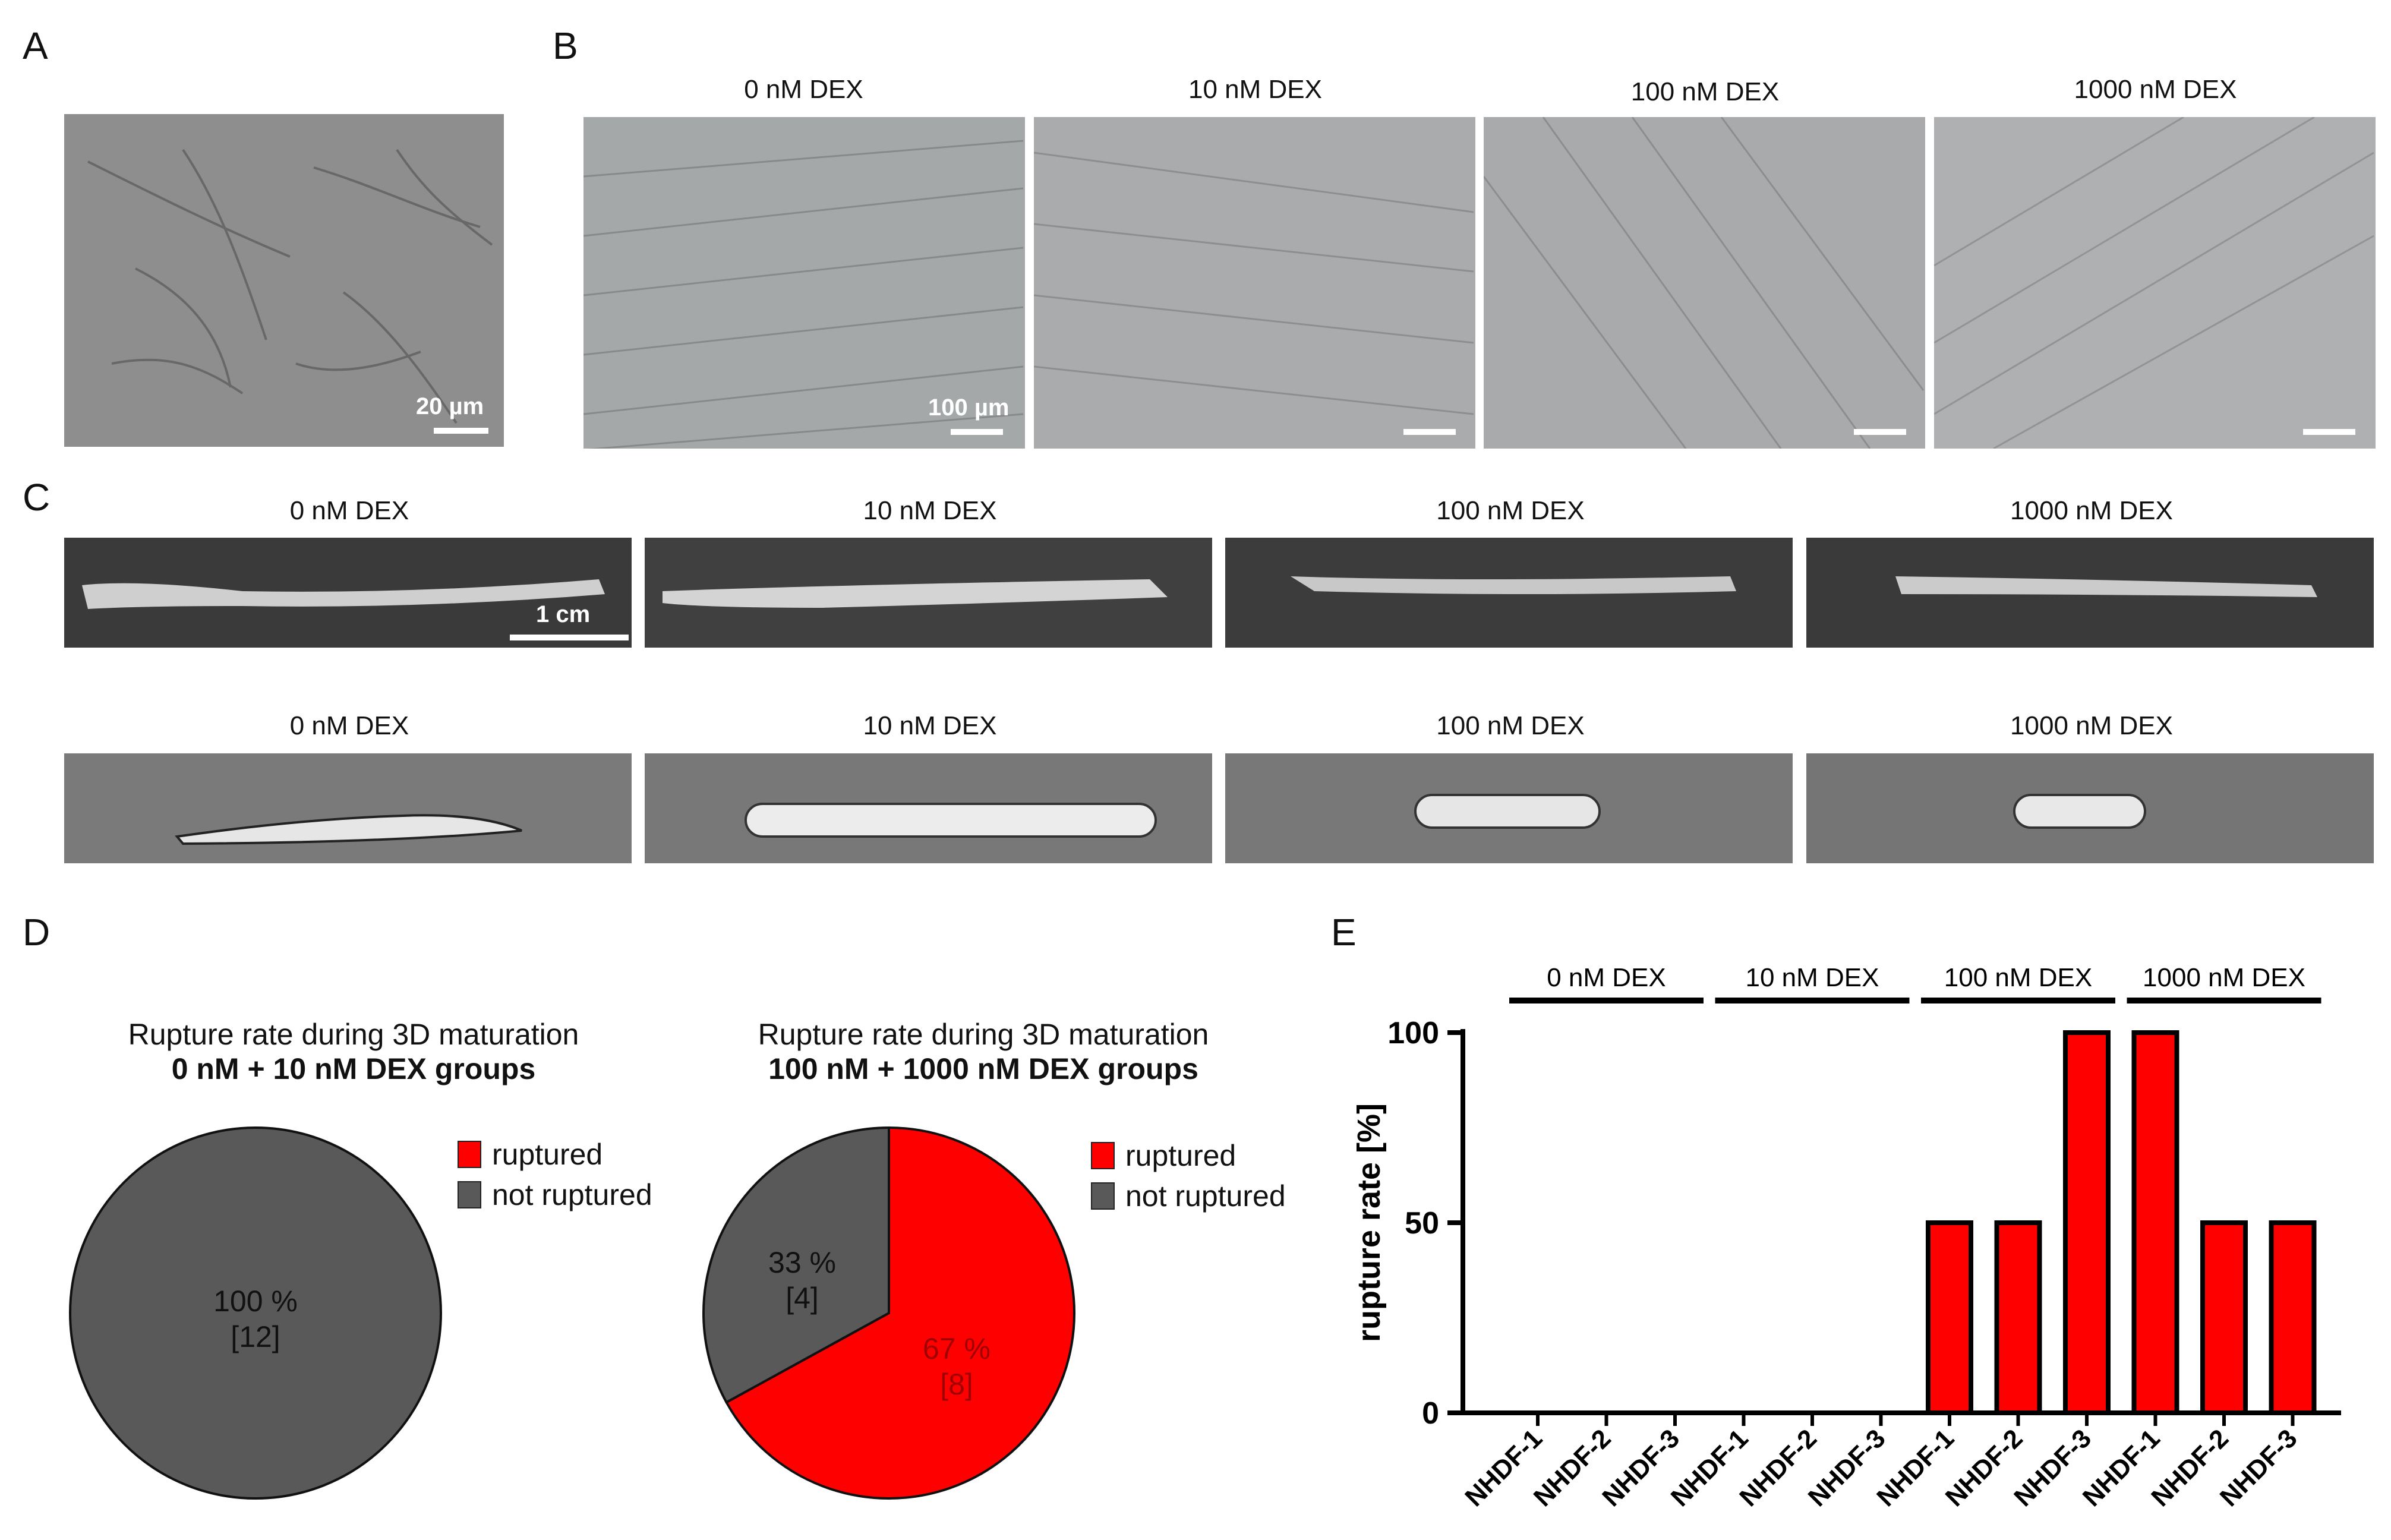 The image size is (2391, 1540). Describe the element at coordinates (802, 1262) in the screenshot. I see `pie2-not-ruptured-percent: 33 %` at that location.